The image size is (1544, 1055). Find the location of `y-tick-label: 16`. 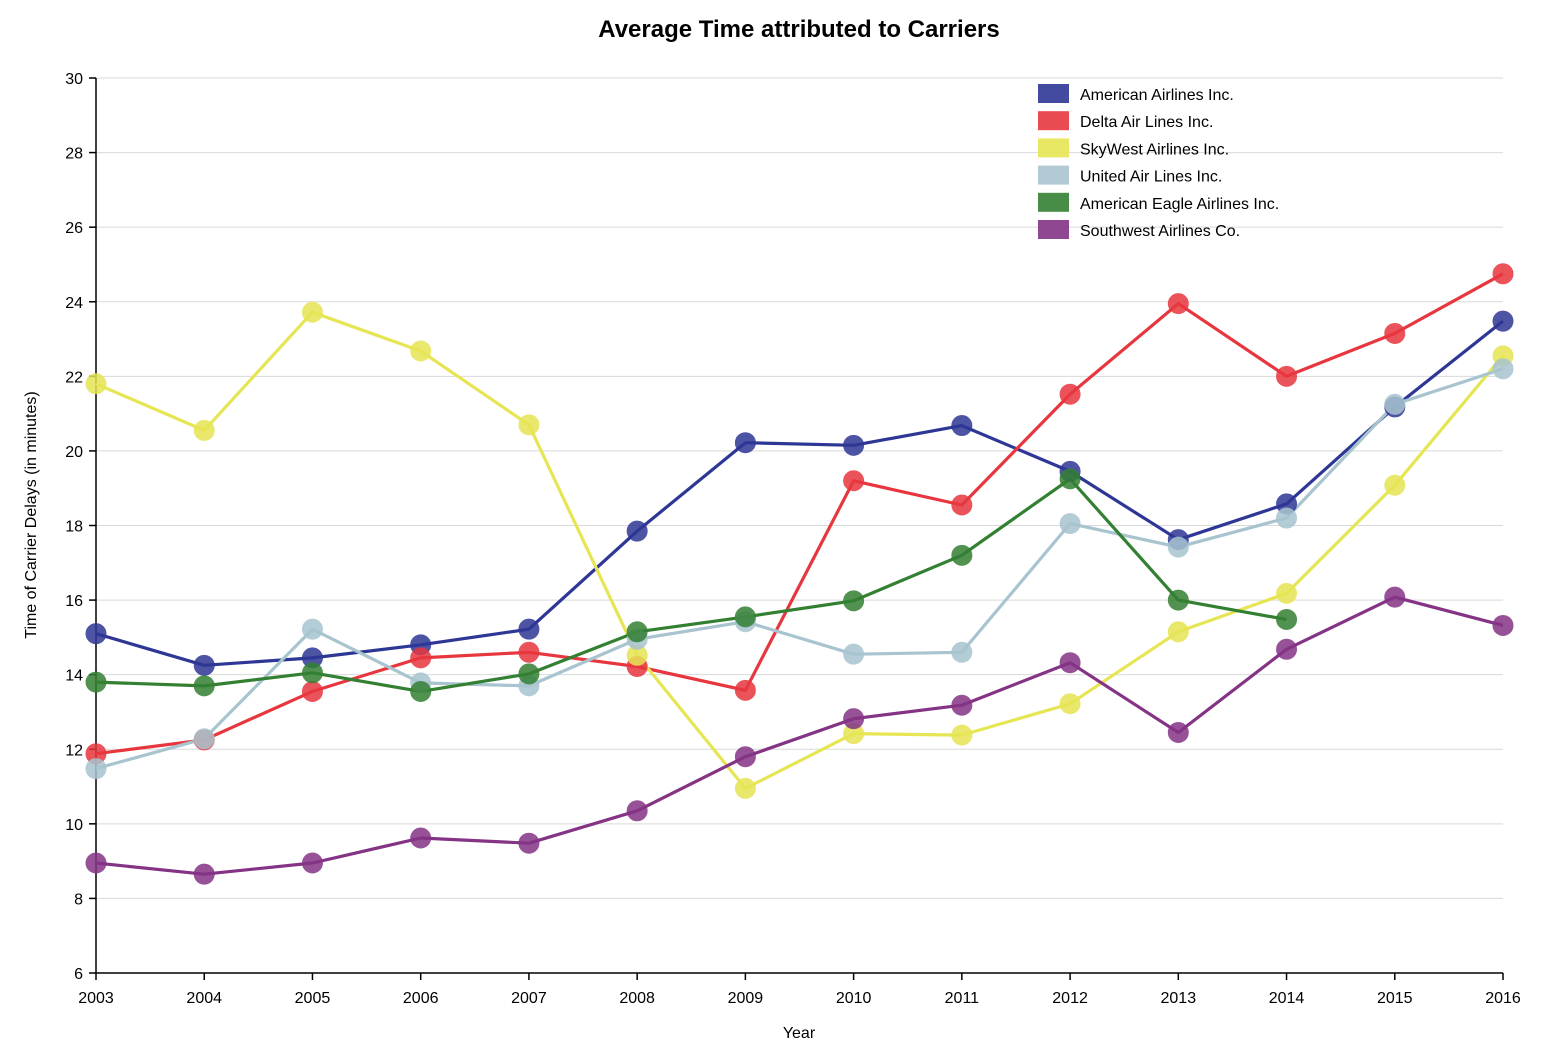

y-tick-label: 16 is located at coordinates (74, 601).